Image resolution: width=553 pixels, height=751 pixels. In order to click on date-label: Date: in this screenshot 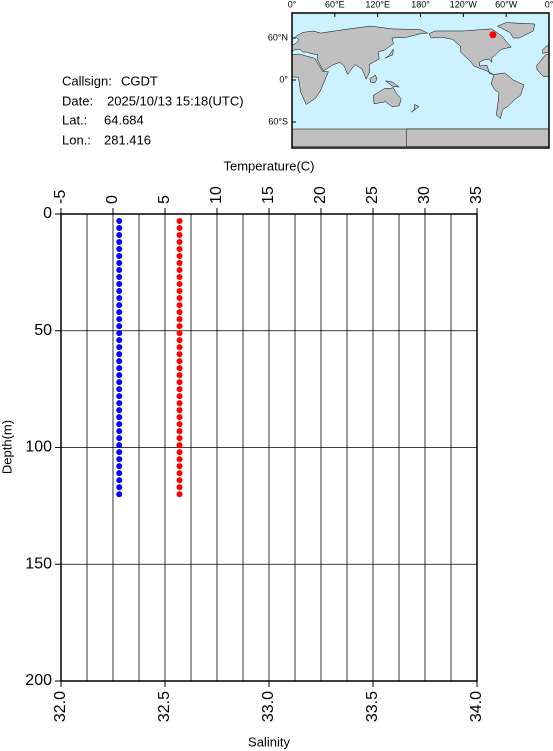, I will do `click(77, 100)`.